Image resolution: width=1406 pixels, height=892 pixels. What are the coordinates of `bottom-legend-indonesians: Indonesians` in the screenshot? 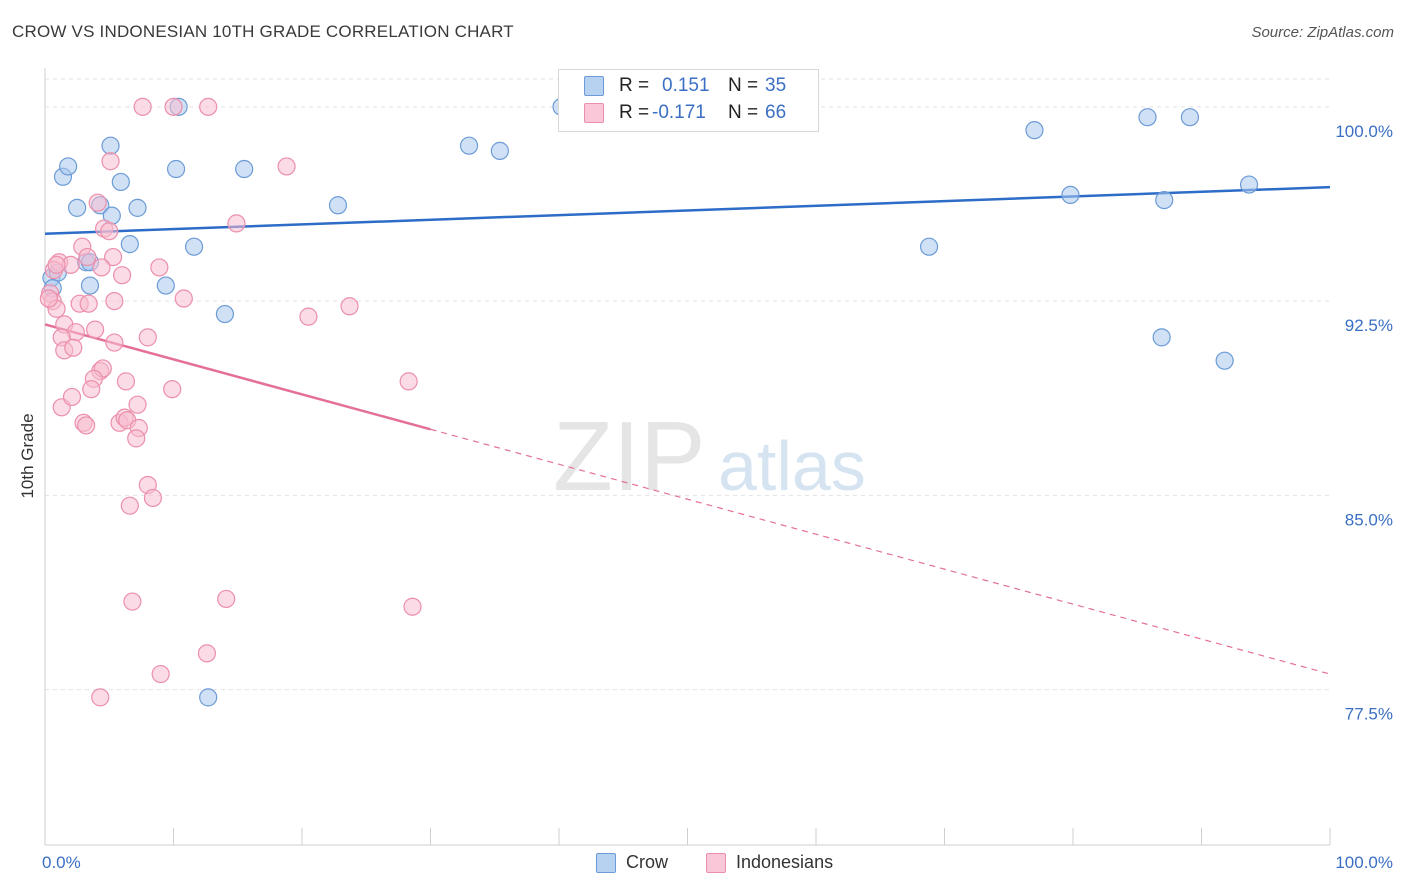 It's located at (769, 862).